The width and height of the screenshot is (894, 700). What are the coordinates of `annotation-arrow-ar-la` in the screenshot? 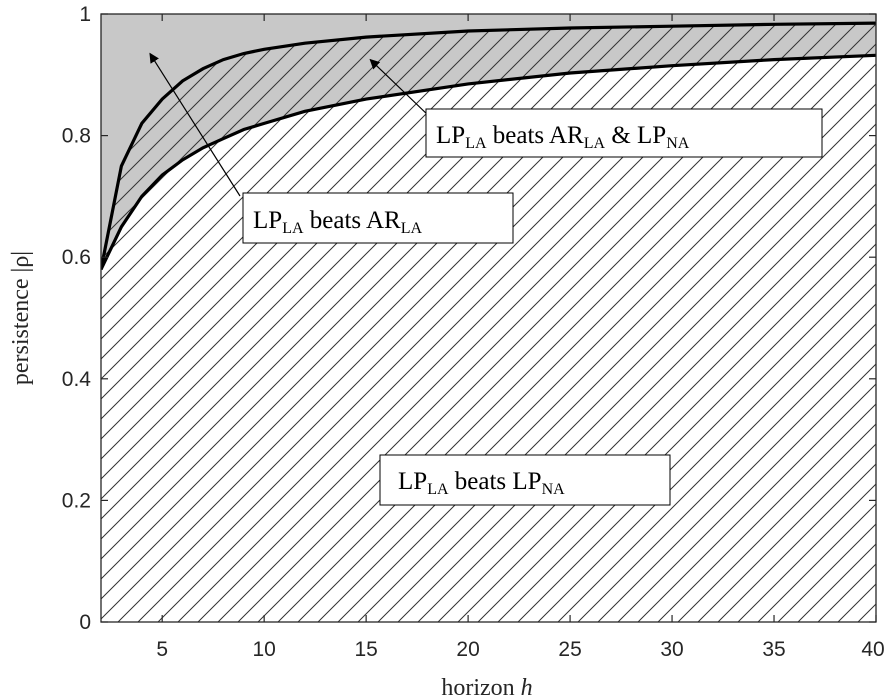 It's located at (195, 124).